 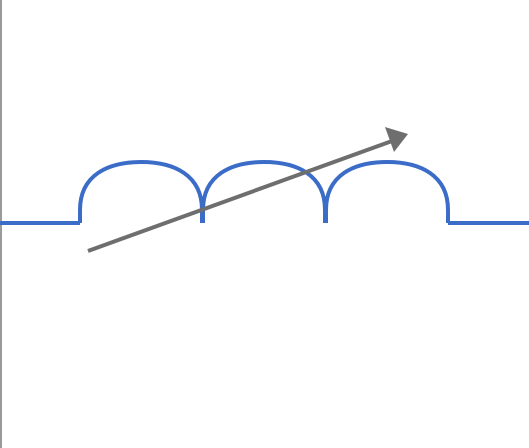 I want to click on arrow-head-icon, so click(x=396, y=139).